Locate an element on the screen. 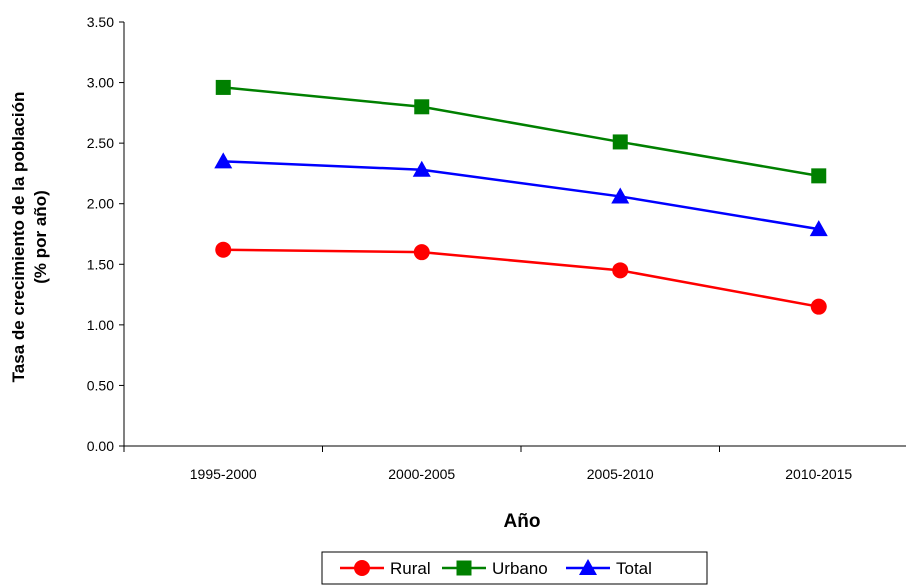  legend-box is located at coordinates (514, 568).